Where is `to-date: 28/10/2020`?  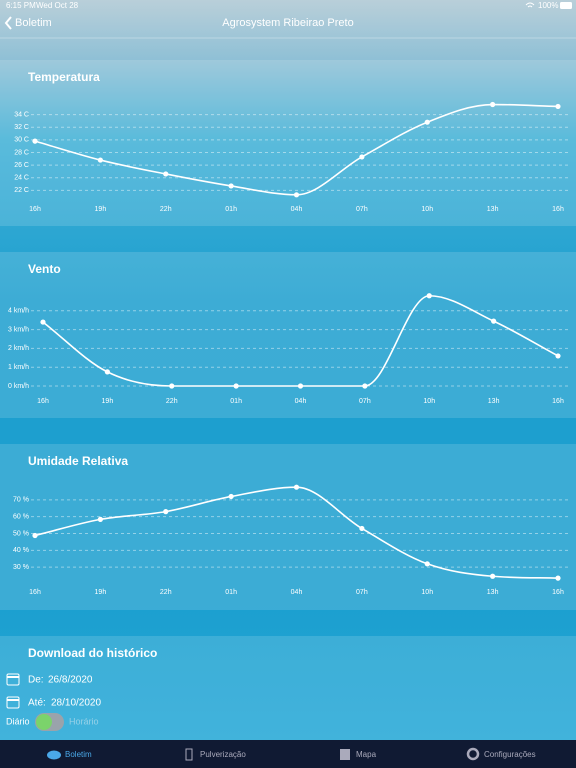
to-date: 28/10/2020 is located at coordinates (76, 703).